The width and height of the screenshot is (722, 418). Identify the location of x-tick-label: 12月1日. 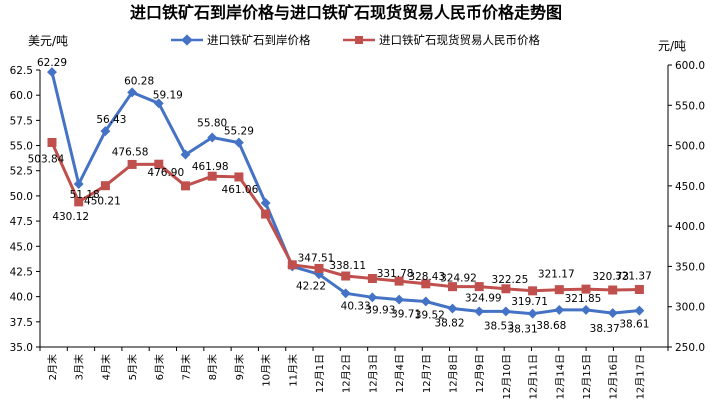
(320, 373).